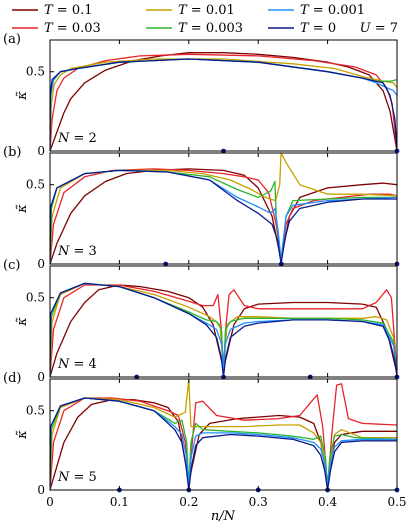 The image size is (406, 528). What do you see at coordinates (68, 10) in the screenshot?
I see `legend-label-0: T = 0.1` at bounding box center [68, 10].